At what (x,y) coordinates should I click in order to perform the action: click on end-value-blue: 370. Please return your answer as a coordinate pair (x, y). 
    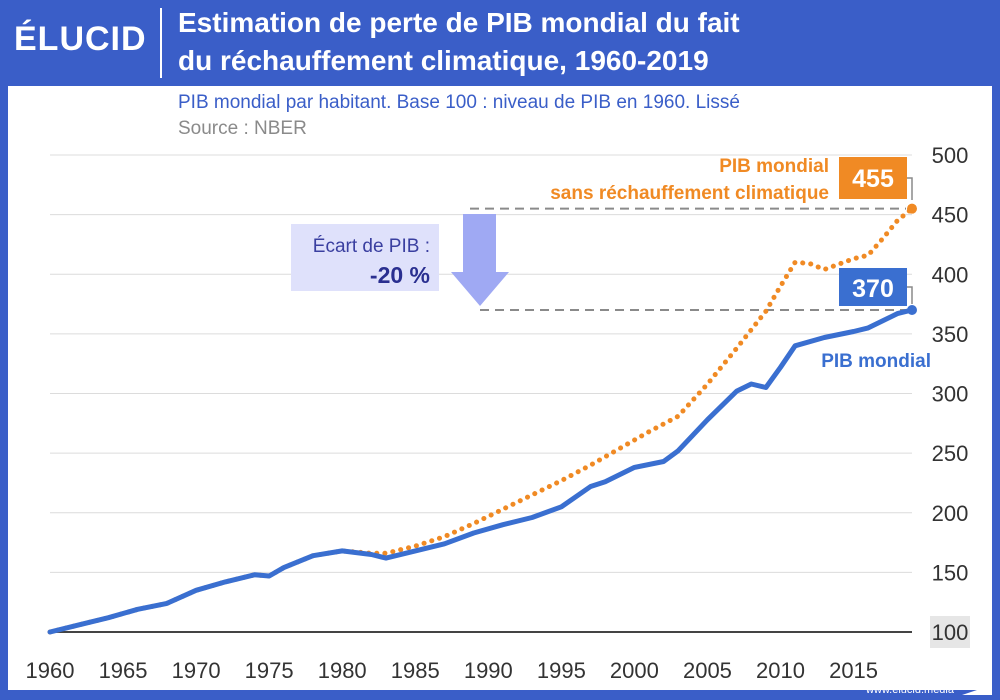
    Looking at the image, I should click on (873, 289).